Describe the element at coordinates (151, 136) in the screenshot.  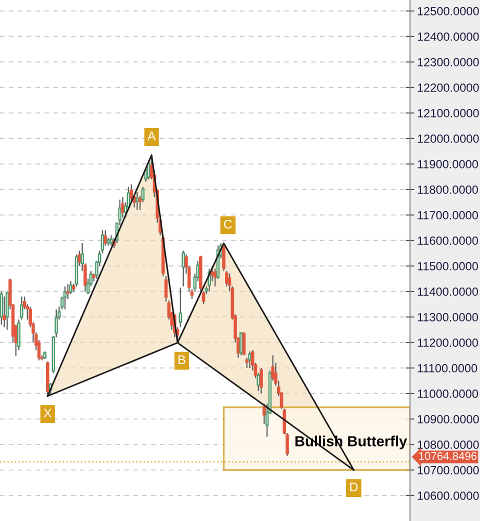
I see `data-label: A` at that location.